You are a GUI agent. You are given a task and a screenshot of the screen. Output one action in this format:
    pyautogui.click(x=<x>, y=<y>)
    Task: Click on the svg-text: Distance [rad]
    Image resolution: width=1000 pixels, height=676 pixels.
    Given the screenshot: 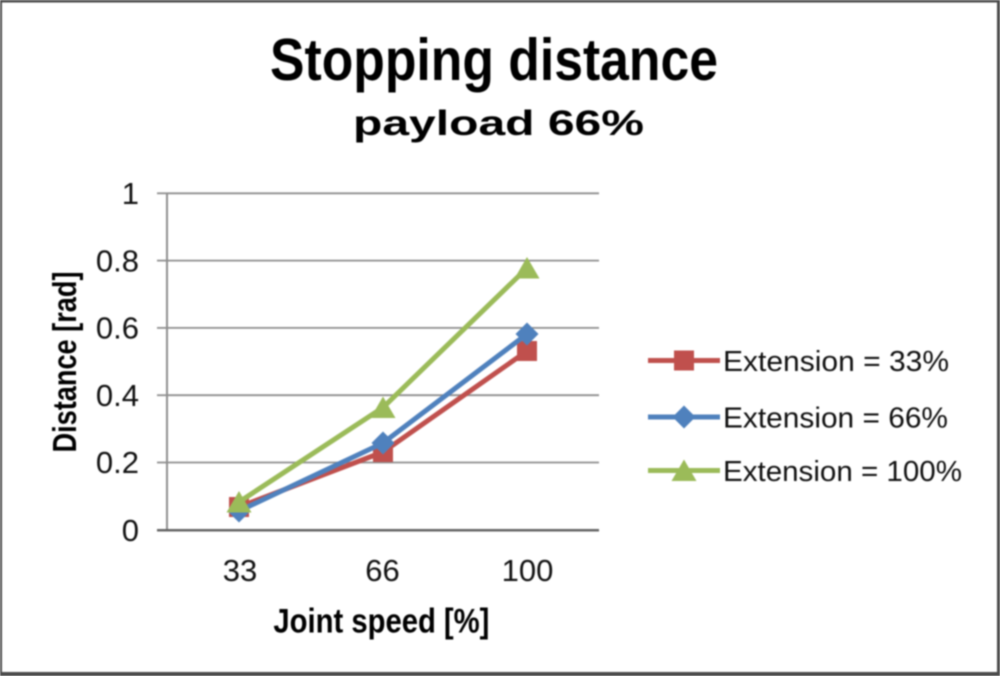 What is the action you would take?
    pyautogui.click(x=64, y=362)
    